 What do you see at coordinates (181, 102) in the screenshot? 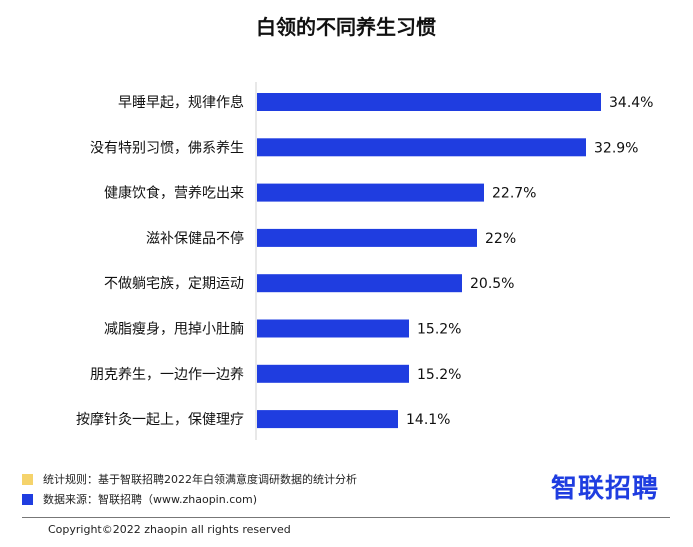
I see `category-label: 早睡早起，规律作息` at bounding box center [181, 102].